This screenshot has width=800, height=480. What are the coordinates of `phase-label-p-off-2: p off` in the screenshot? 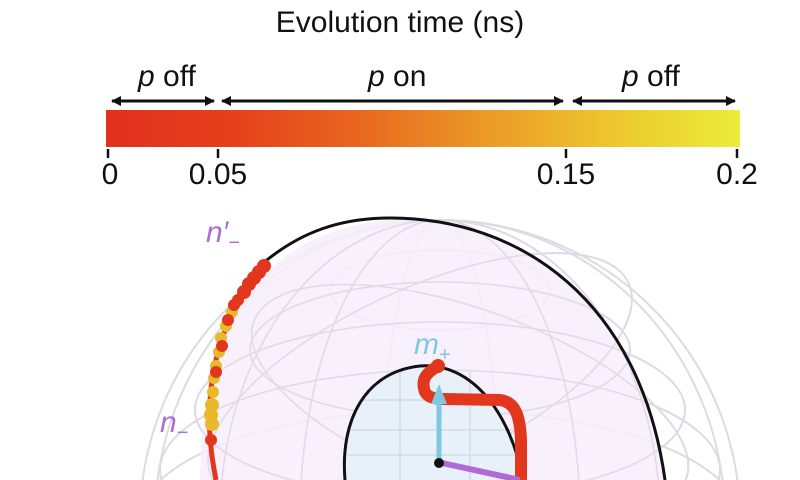 It's located at (651, 76).